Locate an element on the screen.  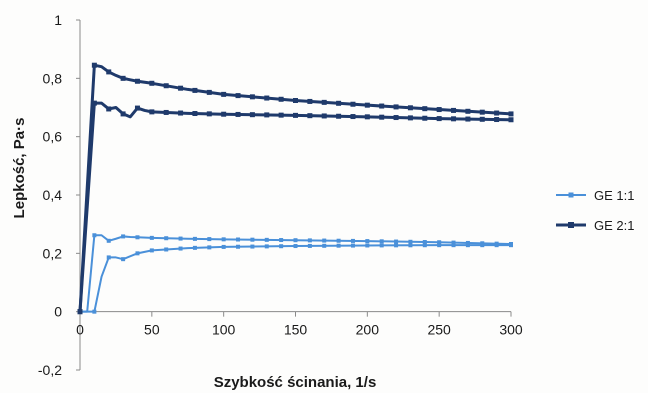
y-tick-label: -0,2 is located at coordinates (50, 370).